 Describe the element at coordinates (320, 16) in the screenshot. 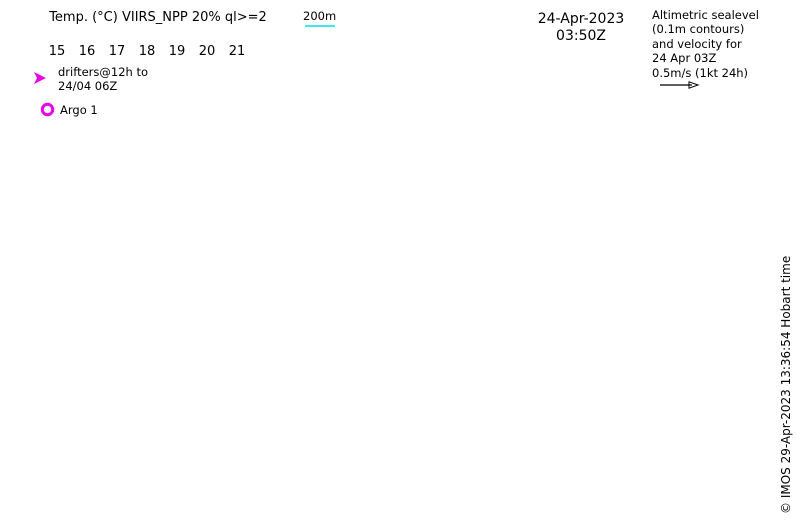

I see `isobath-depth-label: 200m` at that location.